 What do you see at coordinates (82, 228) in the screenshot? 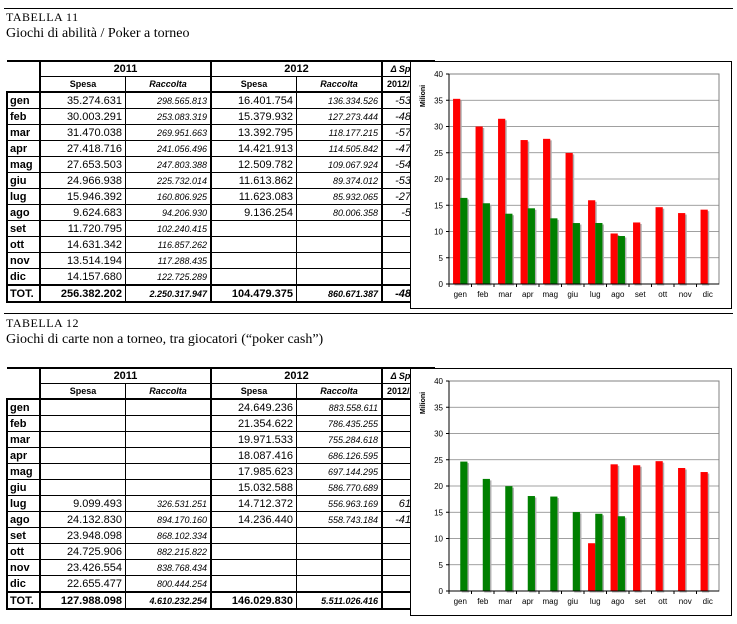
I see `spesa-2011-cell: 11.720.795` at bounding box center [82, 228].